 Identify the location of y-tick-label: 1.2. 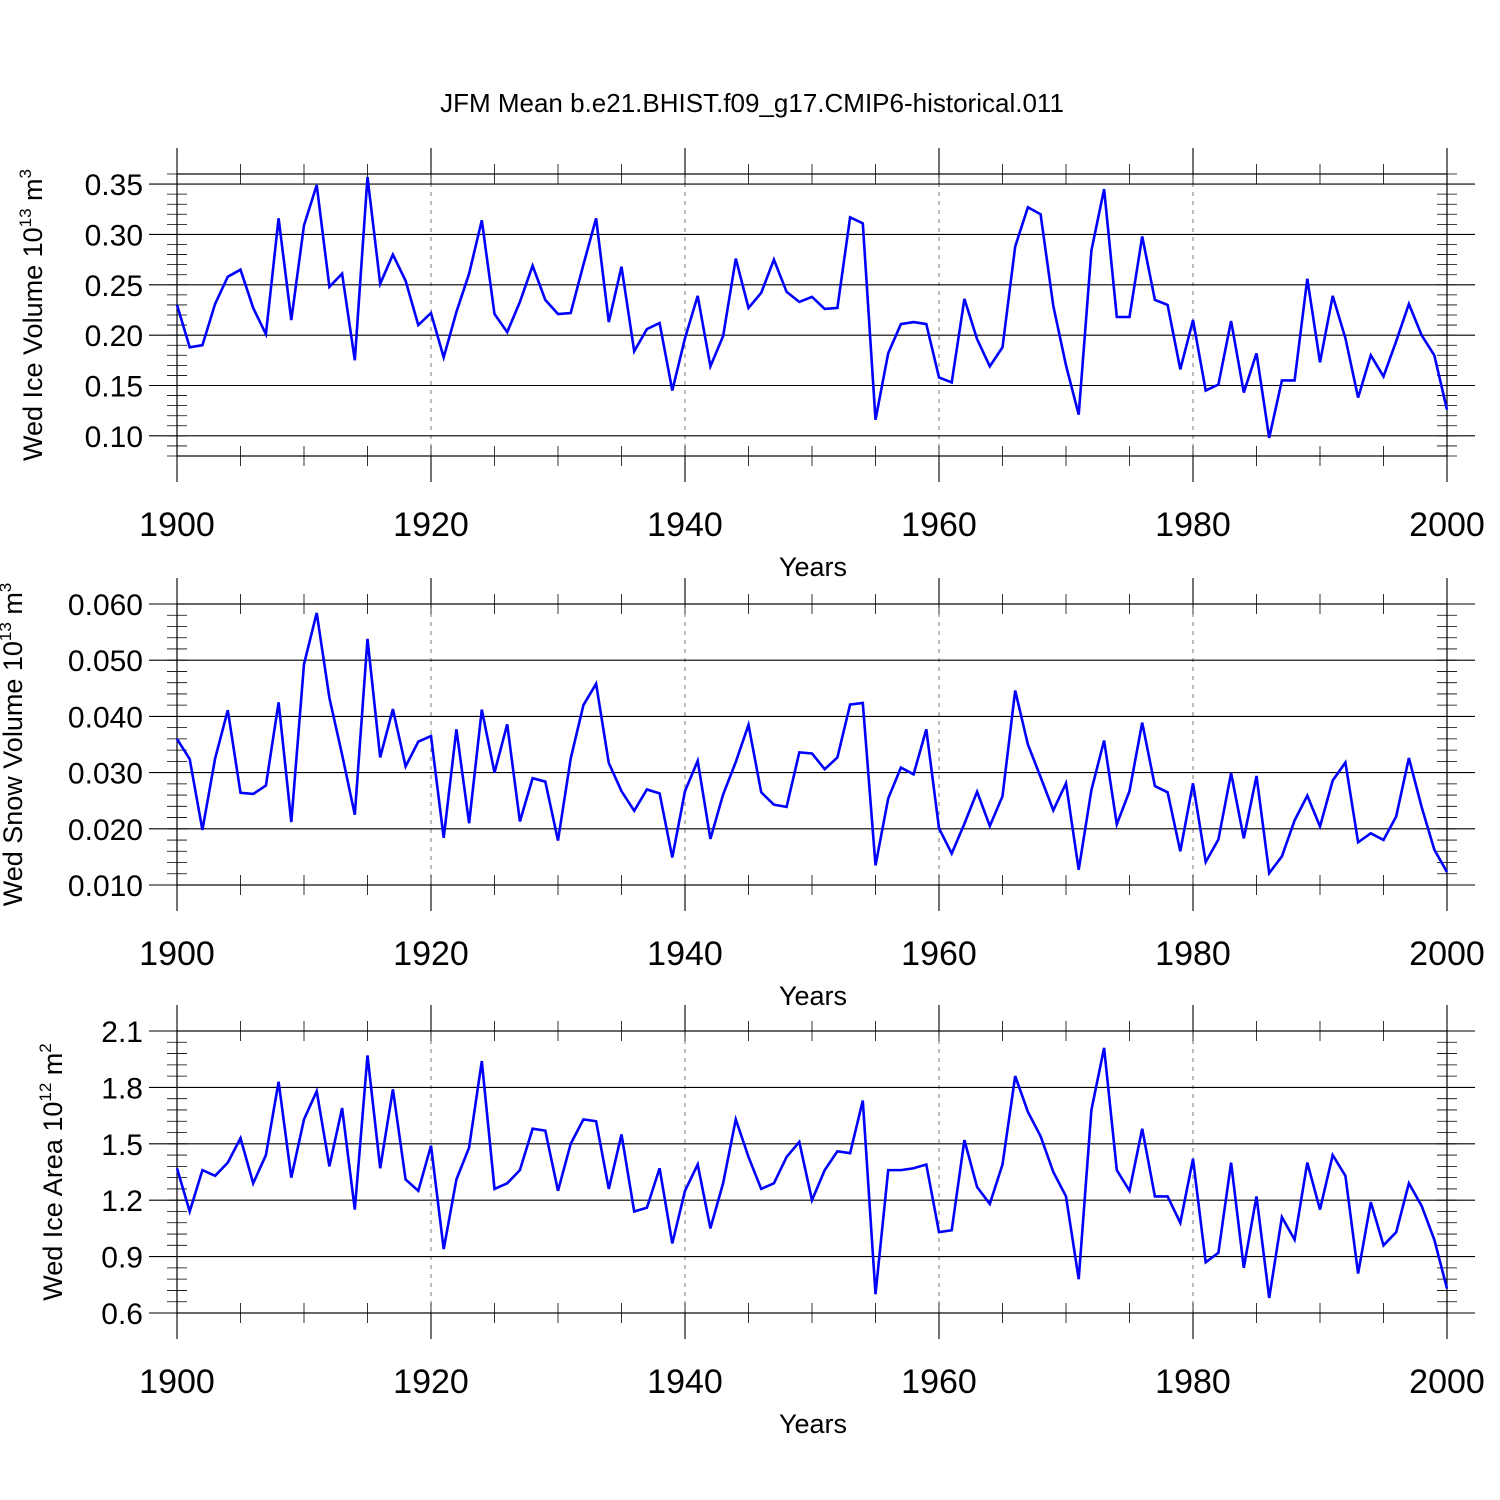
(122, 1201).